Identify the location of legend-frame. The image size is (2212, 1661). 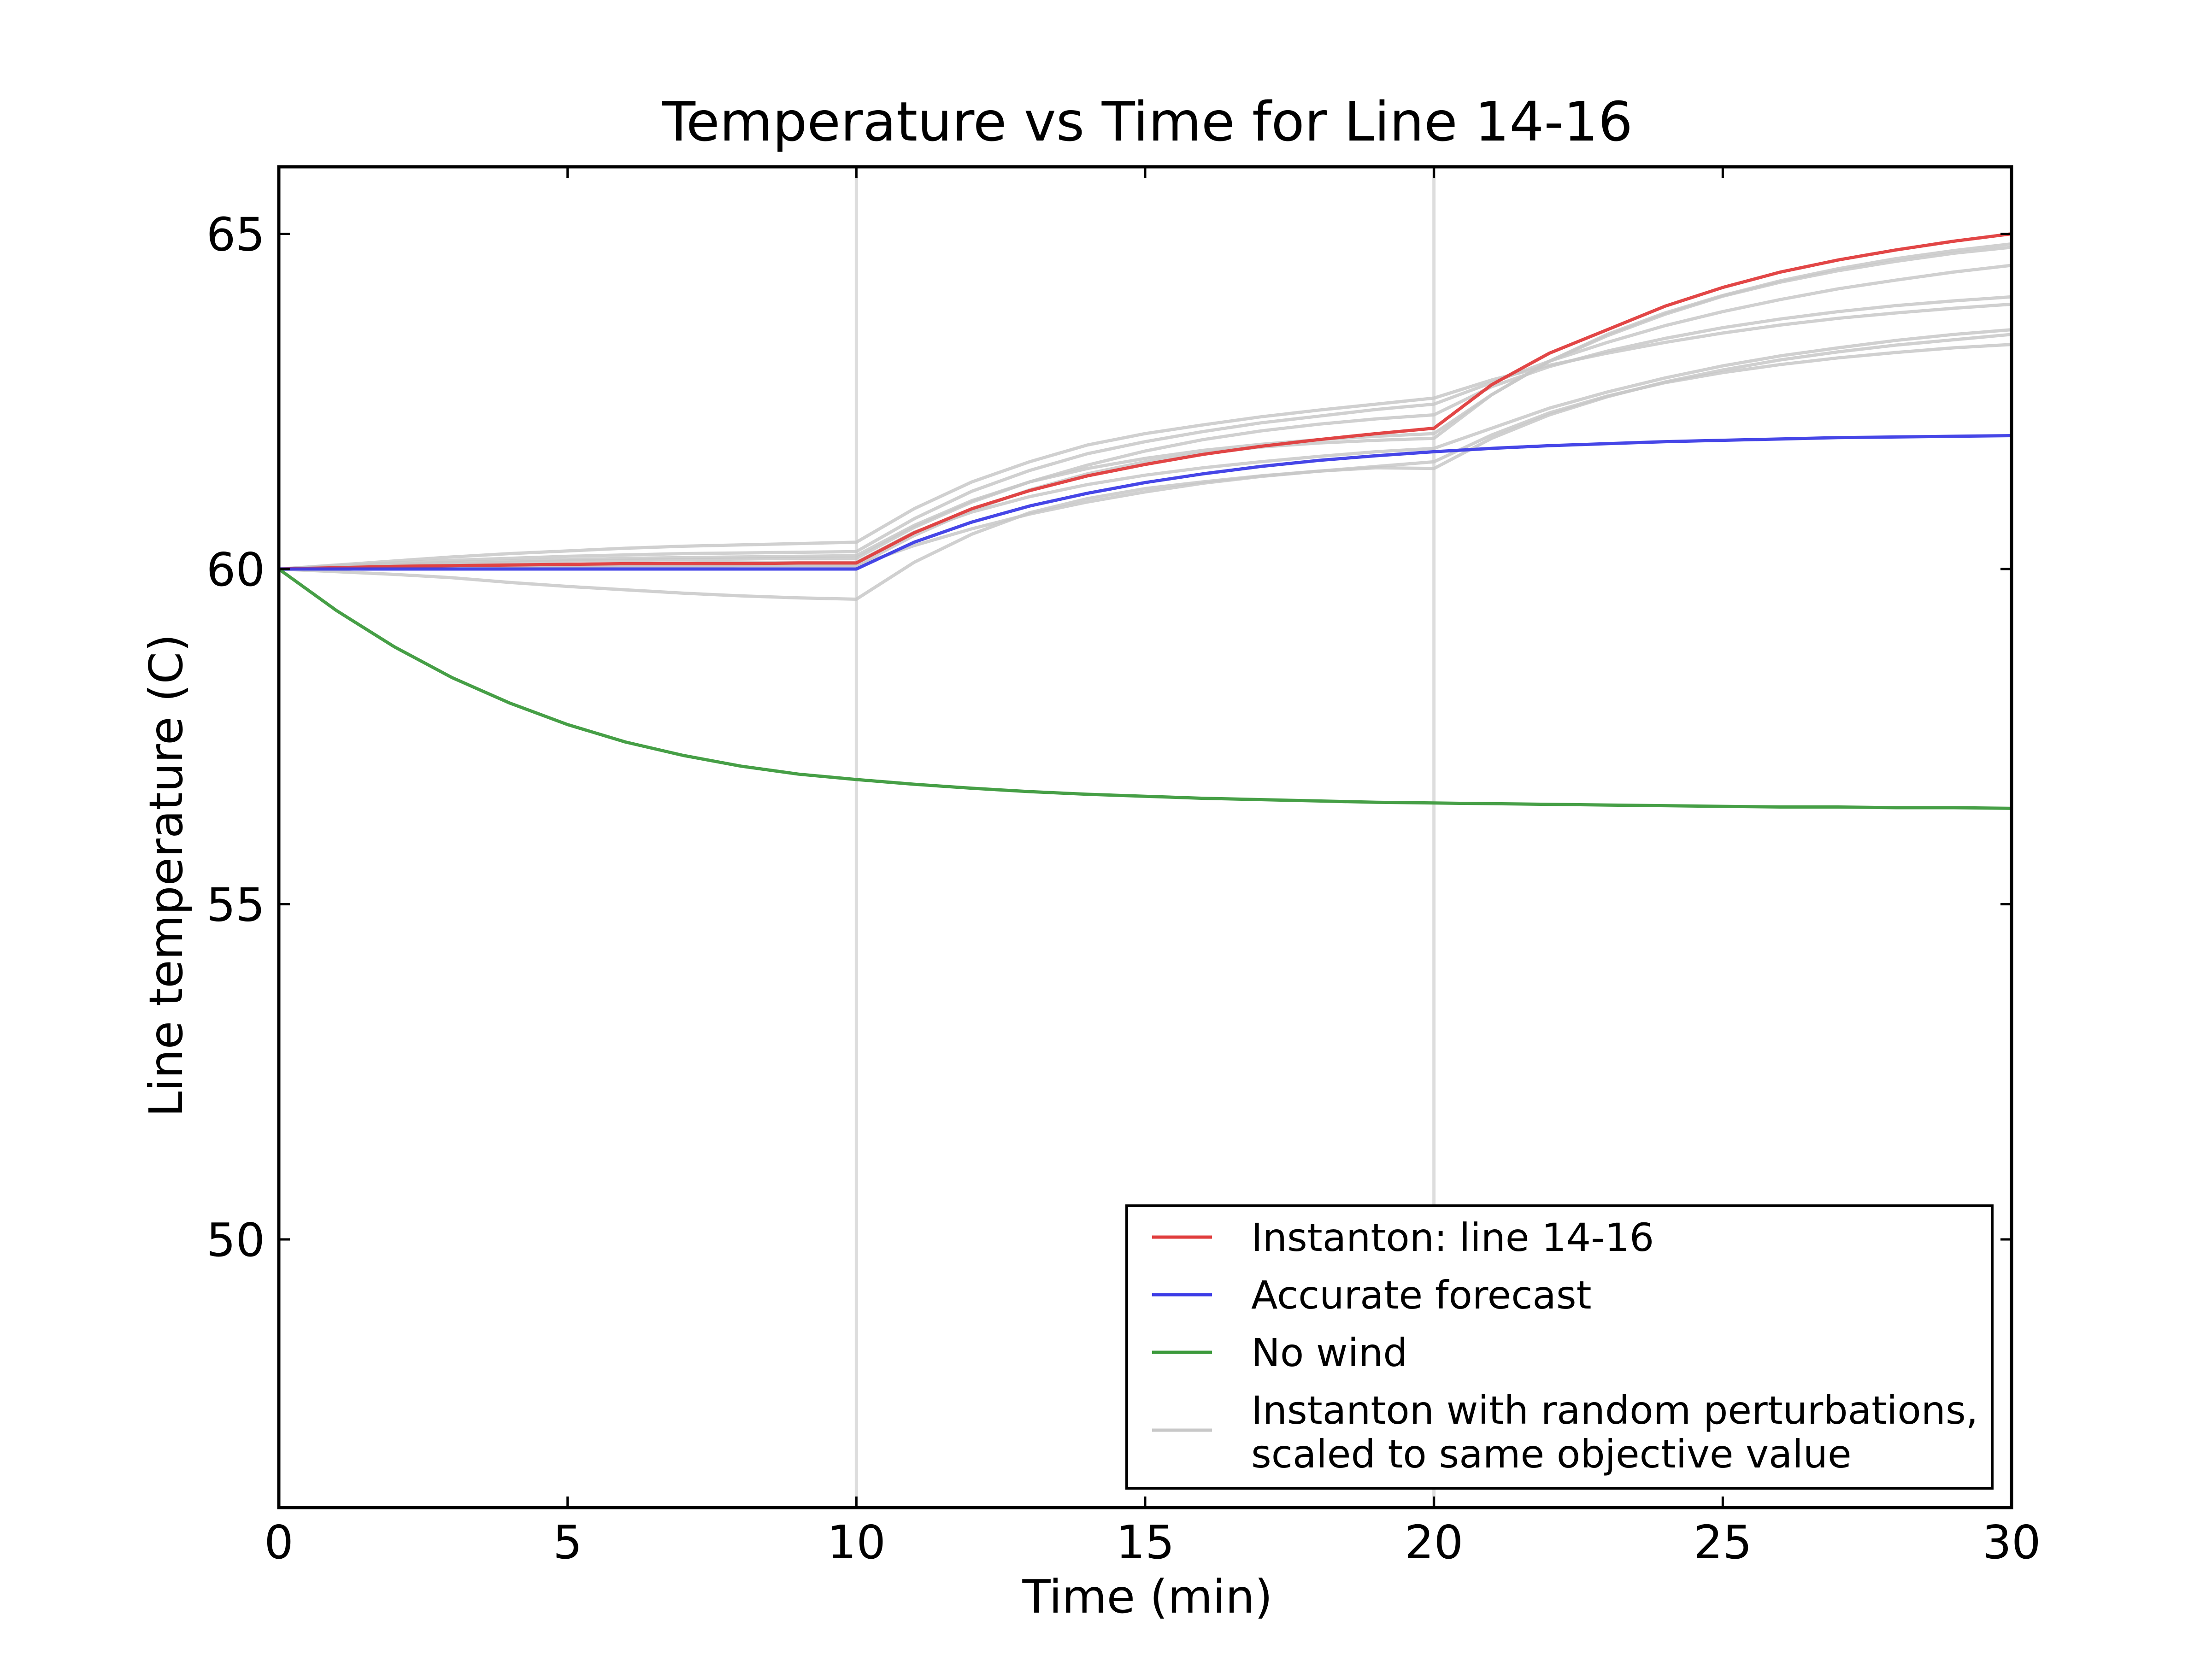
(1559, 1347).